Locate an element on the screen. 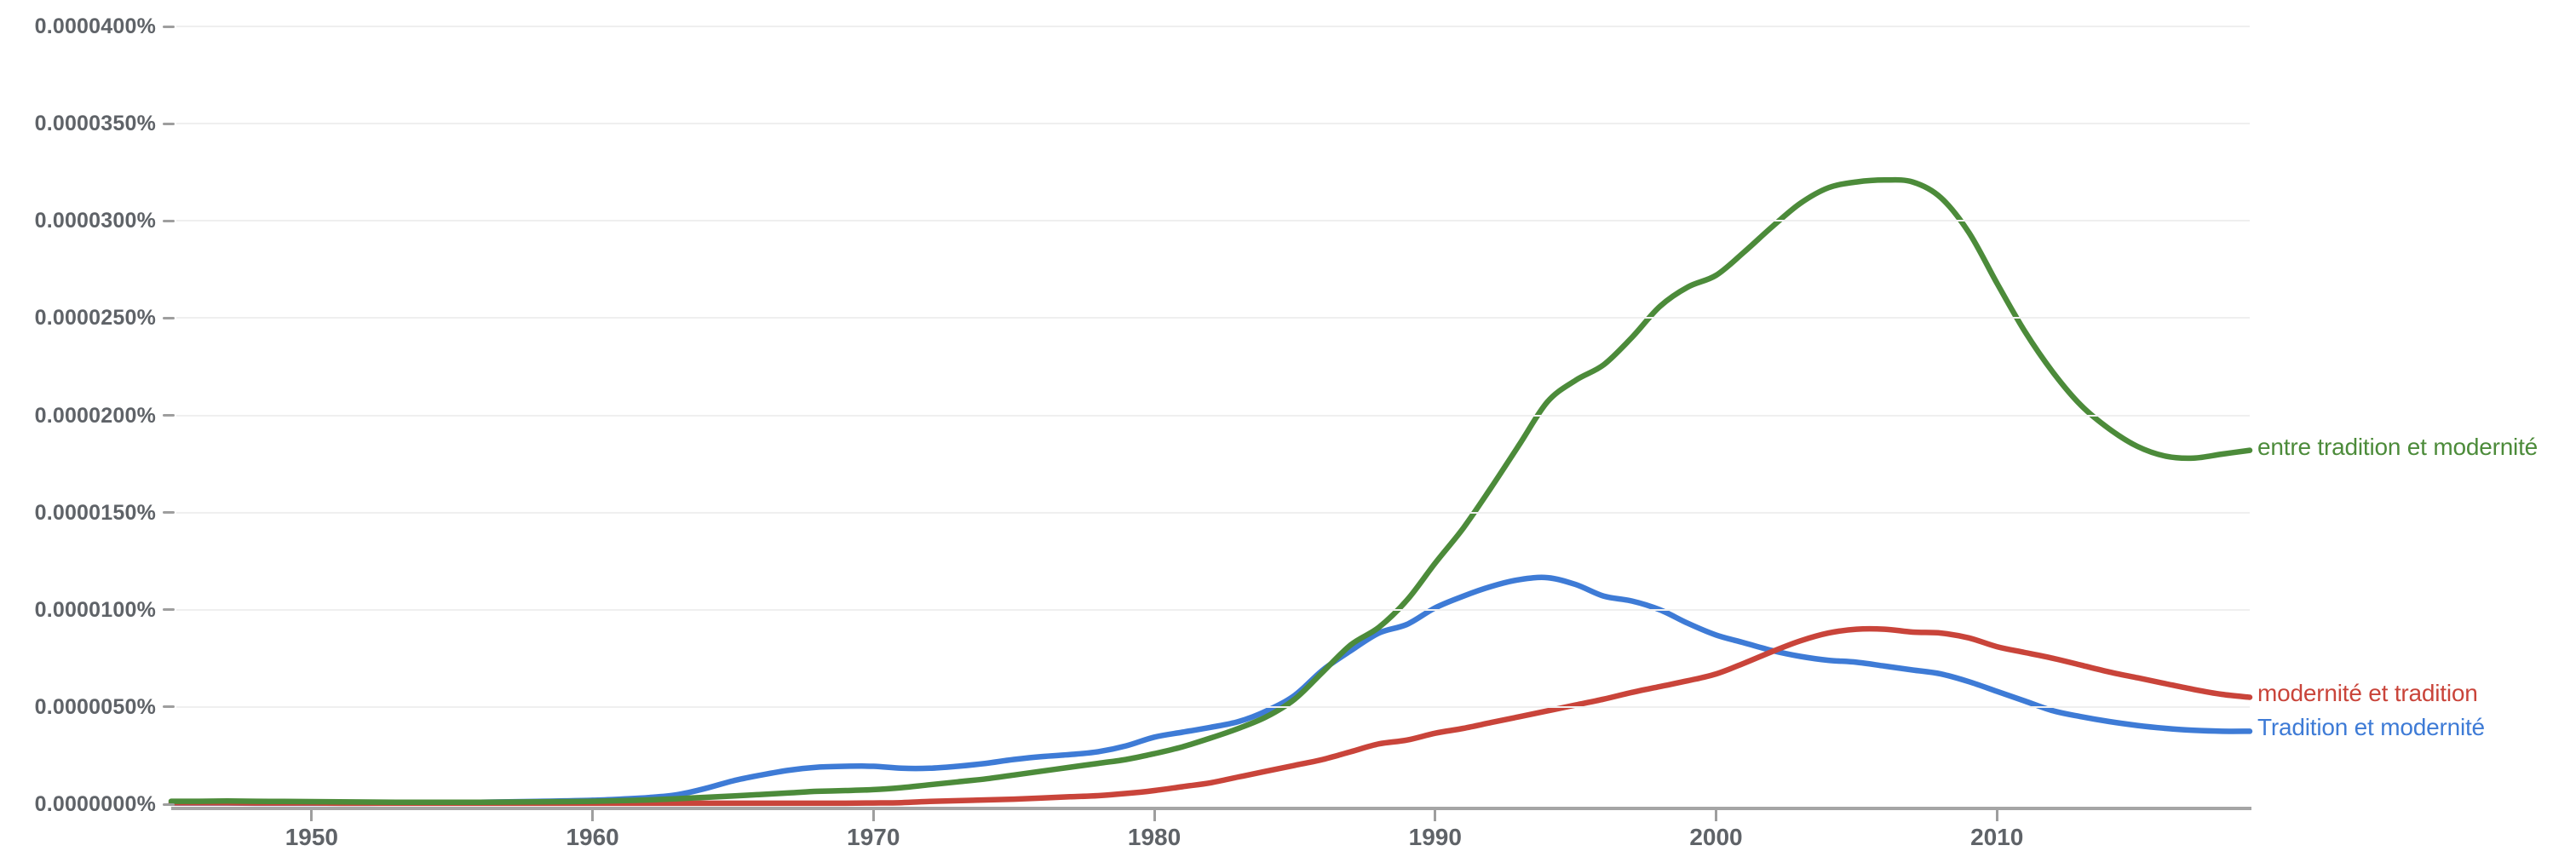  y-axis-label: 0.0000250% is located at coordinates (95, 319).